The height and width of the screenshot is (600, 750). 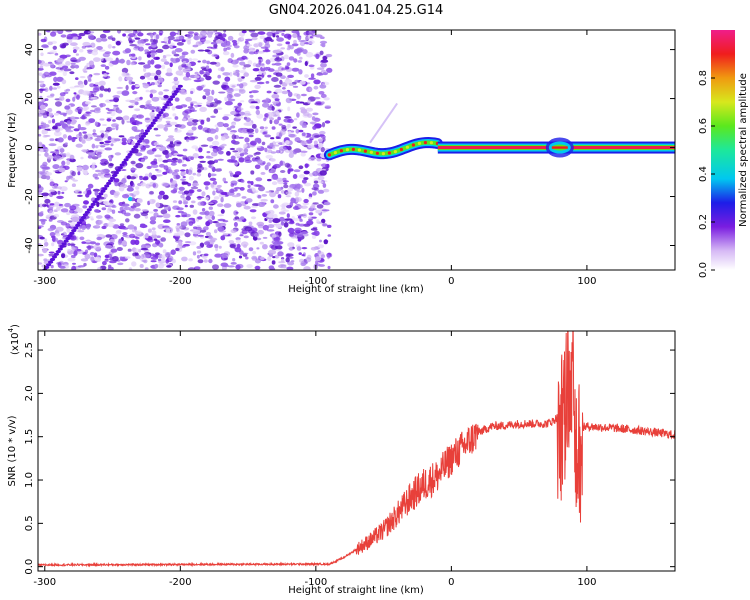 I want to click on snr-scale-exponent: 4, so click(x=11, y=329).